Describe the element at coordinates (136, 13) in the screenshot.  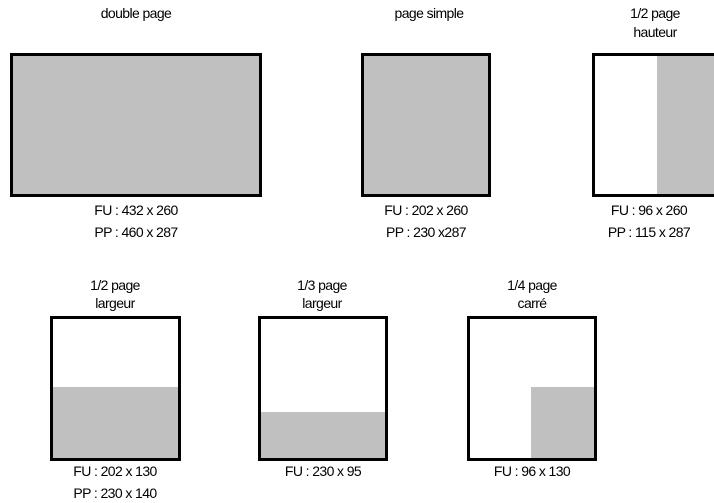
I see `title-double-page: double page` at that location.